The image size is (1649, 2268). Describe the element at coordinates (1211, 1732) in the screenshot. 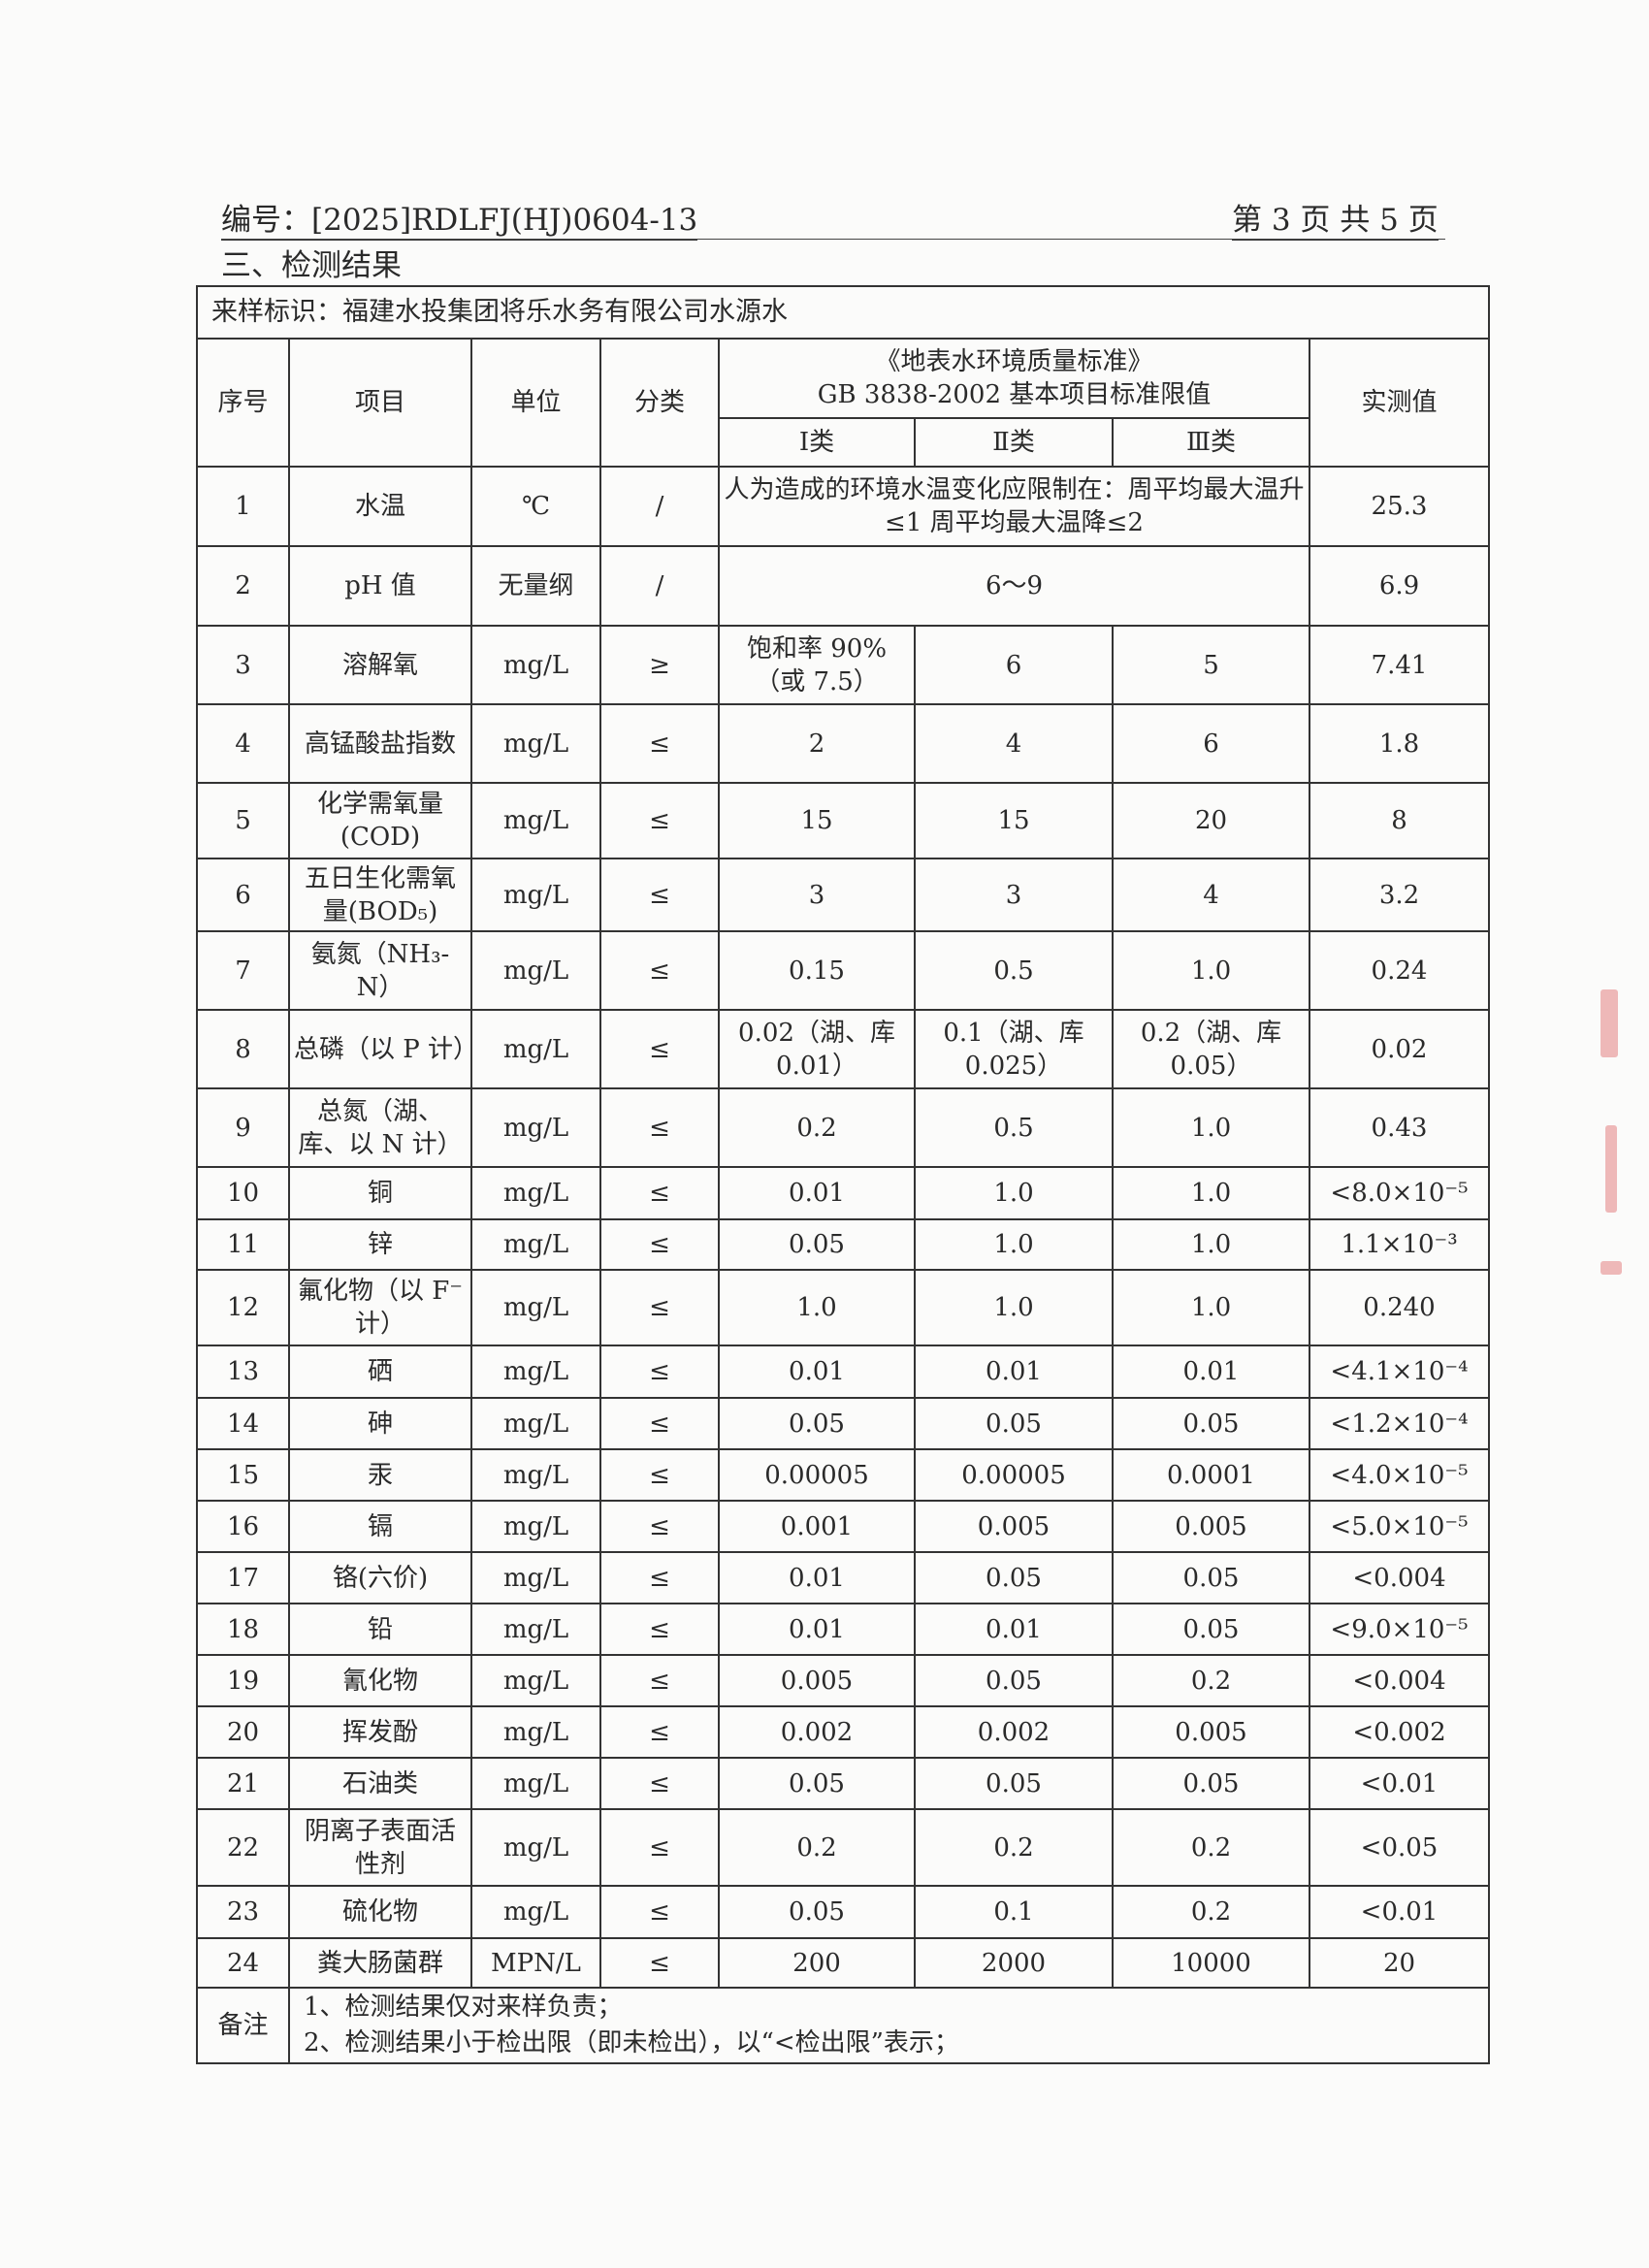

I see `class-3-limit: 0.005` at that location.